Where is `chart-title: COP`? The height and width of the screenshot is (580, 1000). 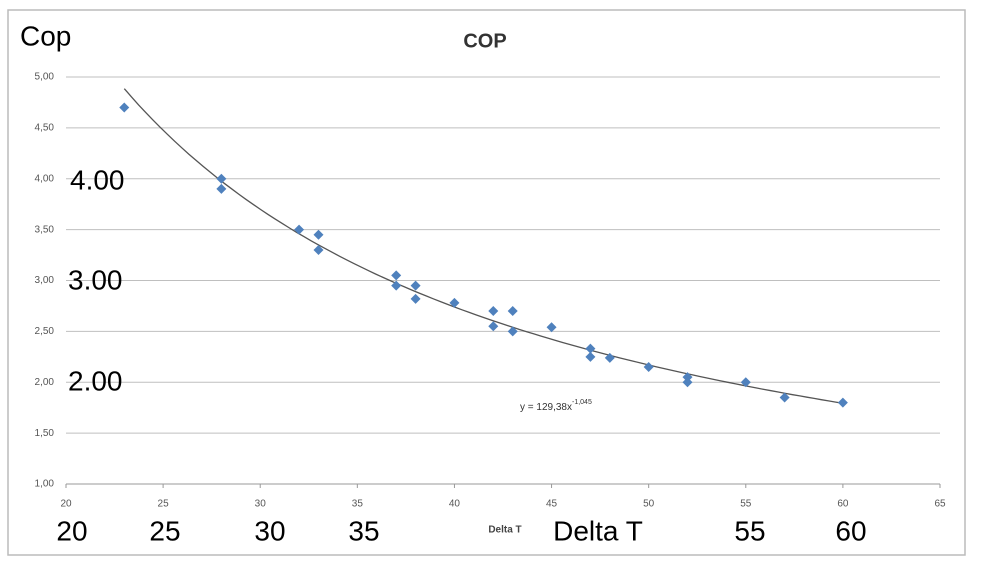
chart-title: COP is located at coordinates (484, 41).